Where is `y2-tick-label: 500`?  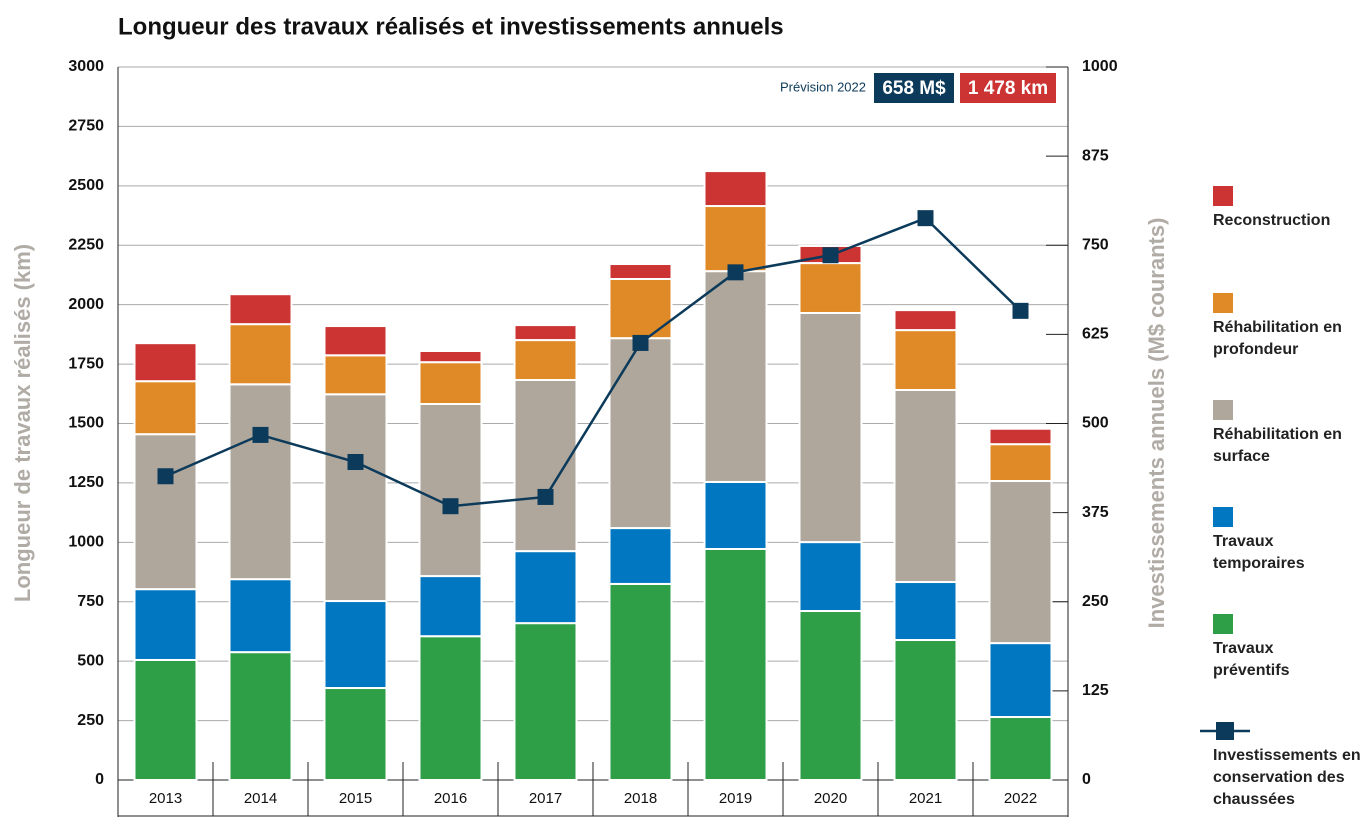
y2-tick-label: 500 is located at coordinates (1095, 423).